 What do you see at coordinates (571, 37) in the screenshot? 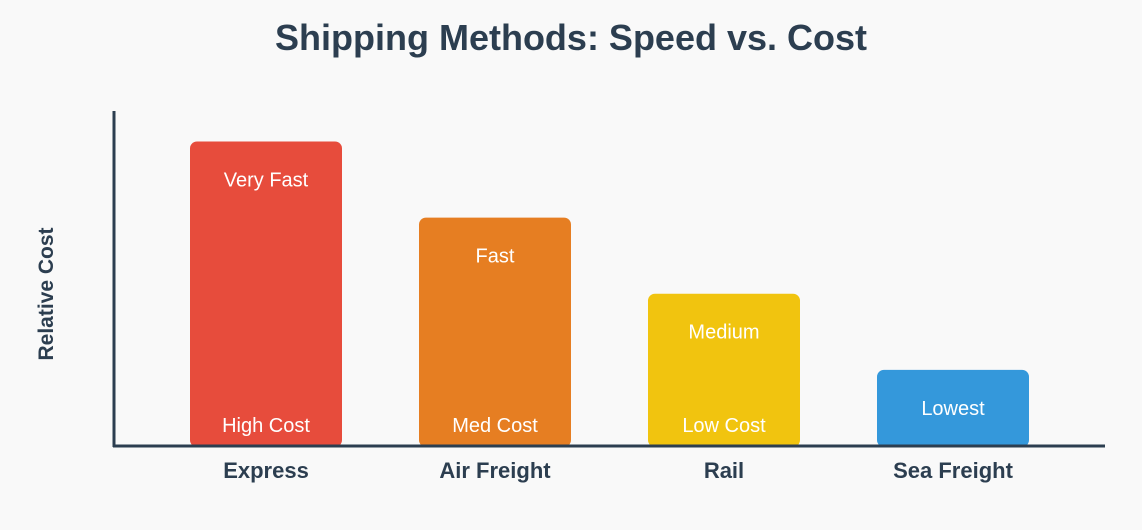
I see `chart-title: Shipping Methods: Speed vs. Cost` at bounding box center [571, 37].